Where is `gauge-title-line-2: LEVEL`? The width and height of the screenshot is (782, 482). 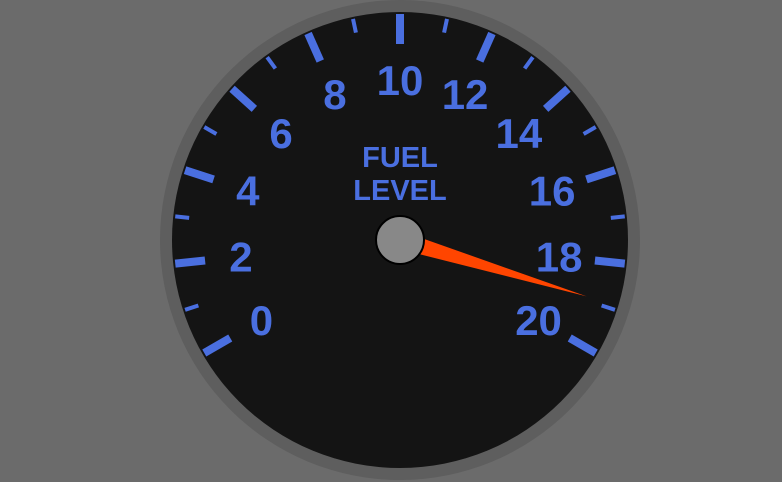
gauge-title-line-2: LEVEL is located at coordinates (399, 191).